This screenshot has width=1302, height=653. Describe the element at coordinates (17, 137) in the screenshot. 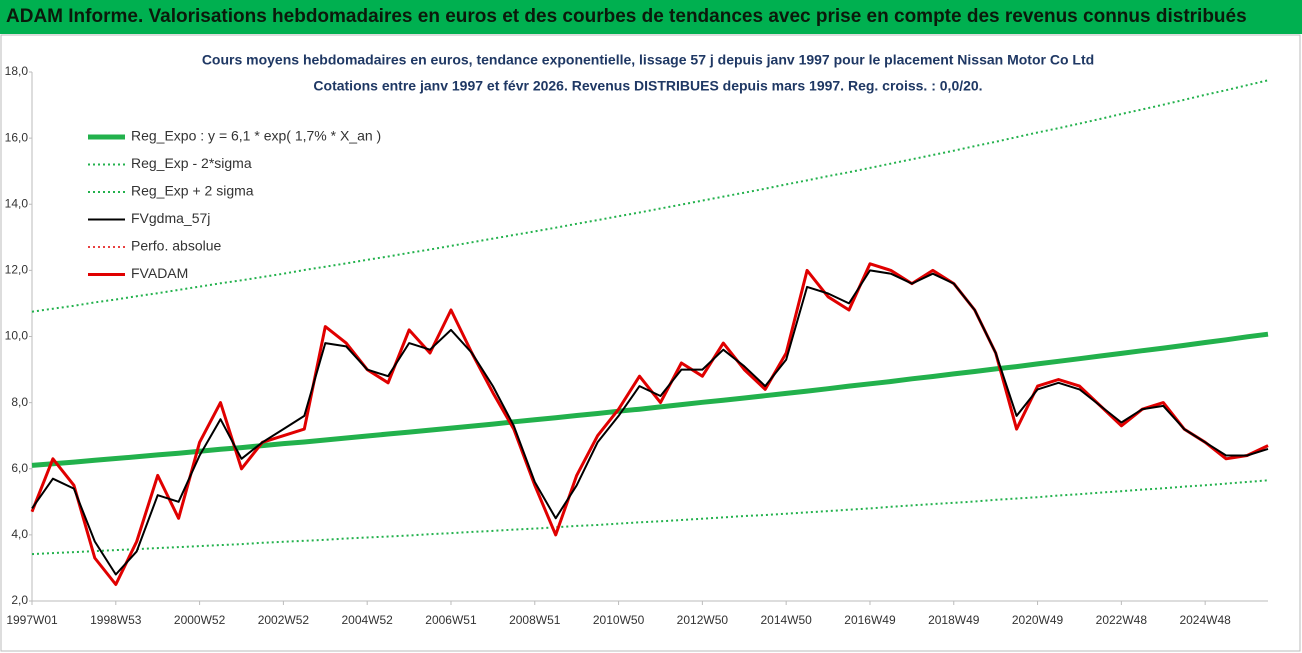

I see `y-tick-label: 16,0` at that location.